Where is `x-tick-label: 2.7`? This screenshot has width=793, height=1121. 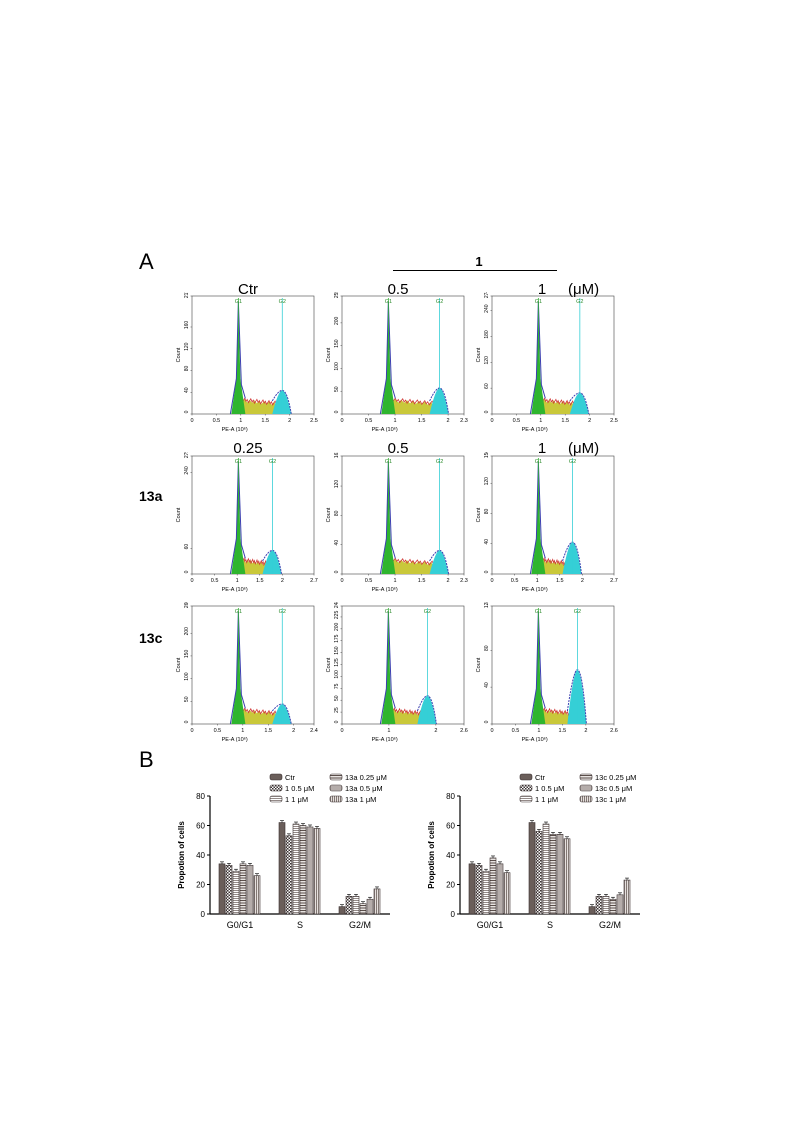
x-tick-label: 2.7 is located at coordinates (314, 581).